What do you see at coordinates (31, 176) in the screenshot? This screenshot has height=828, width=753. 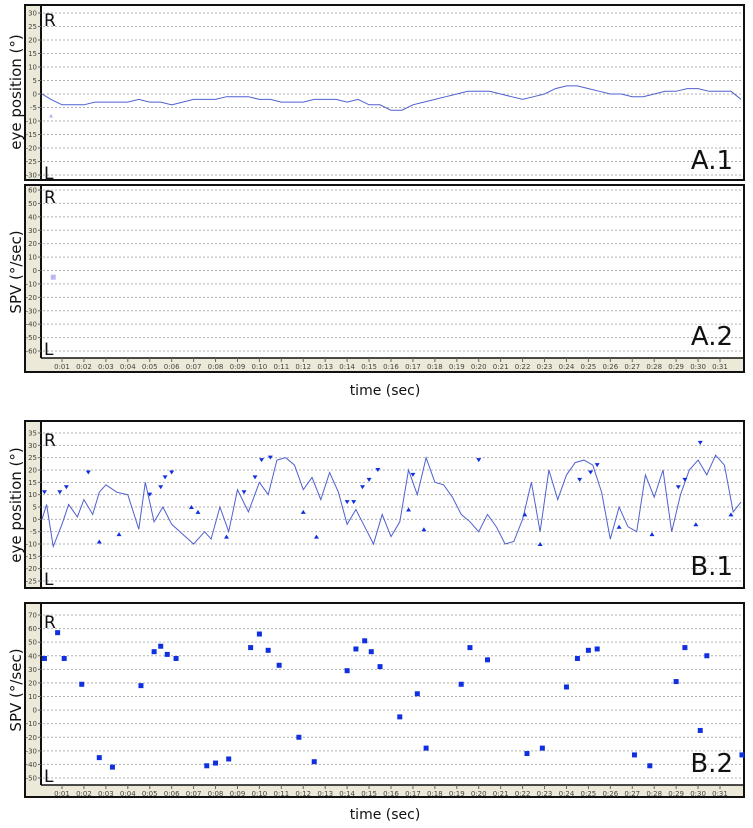 I see `y-tick-label: -30` at bounding box center [31, 176].